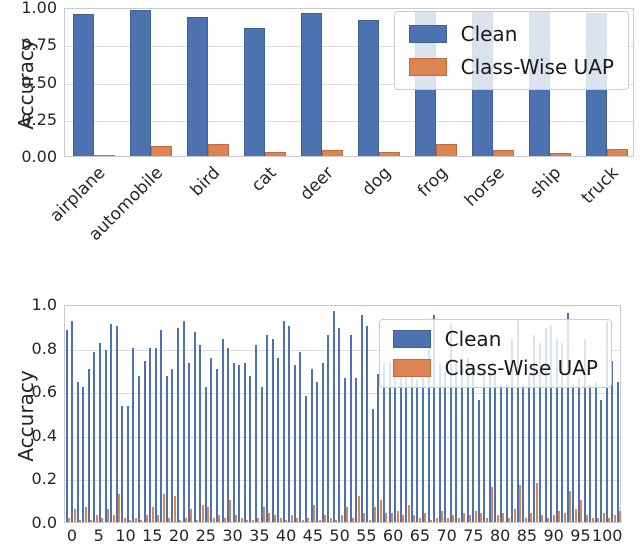 The width and height of the screenshot is (640, 551). I want to click on y-tick-label: 0.50, so click(39, 82).